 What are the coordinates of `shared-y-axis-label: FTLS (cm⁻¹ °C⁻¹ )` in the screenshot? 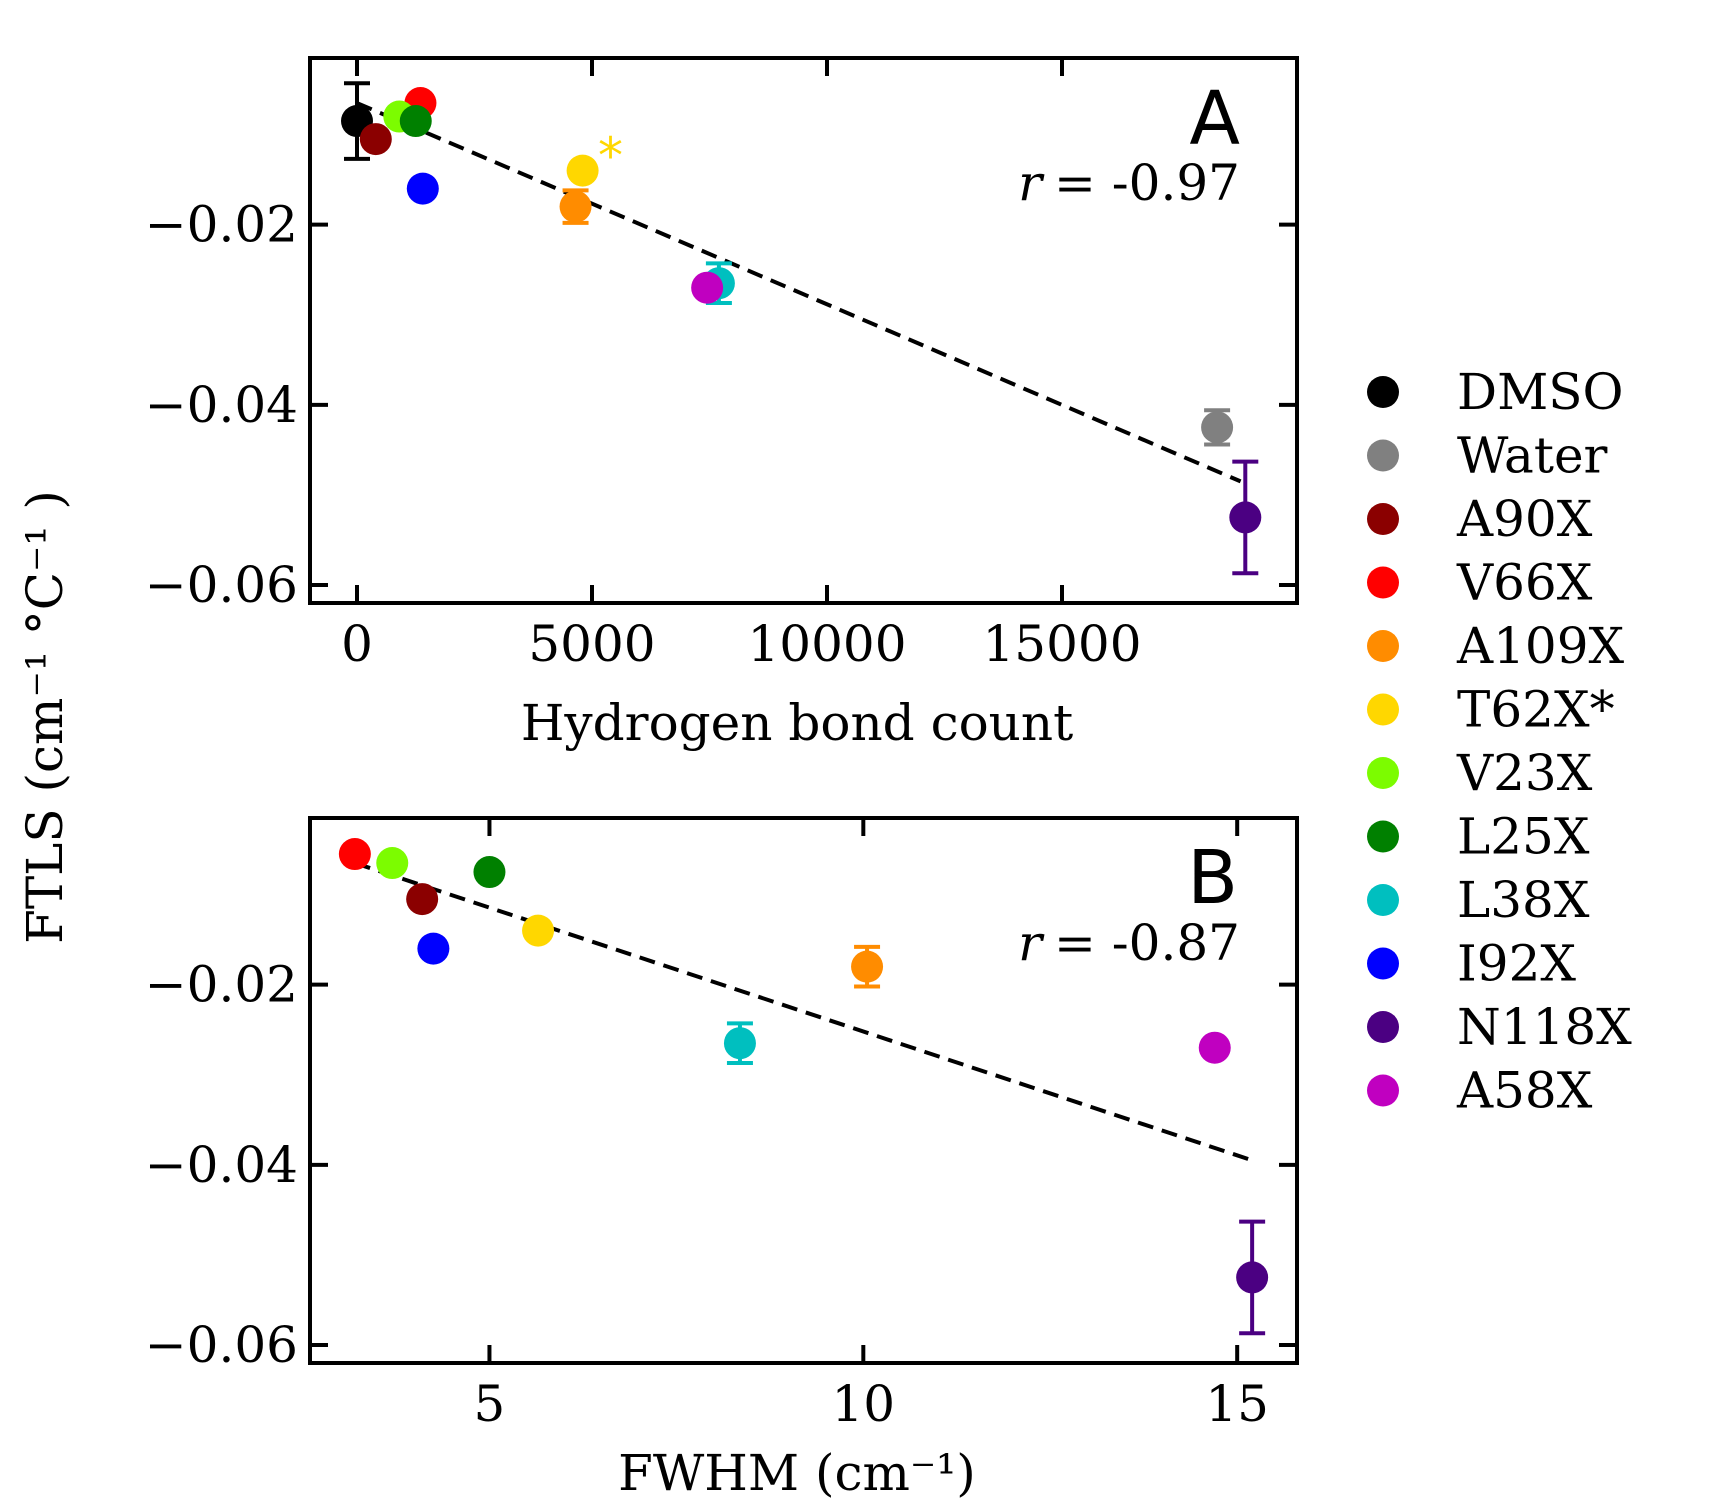 It's located at (45, 717).